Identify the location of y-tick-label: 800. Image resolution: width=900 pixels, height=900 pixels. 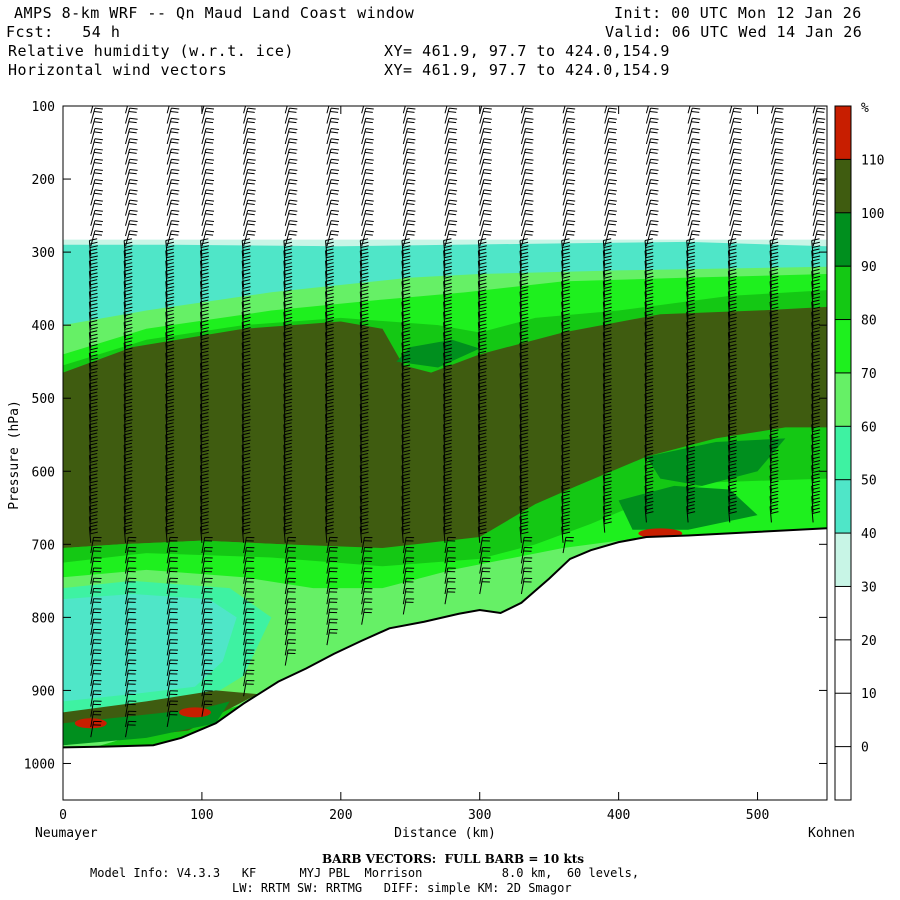
(43, 618).